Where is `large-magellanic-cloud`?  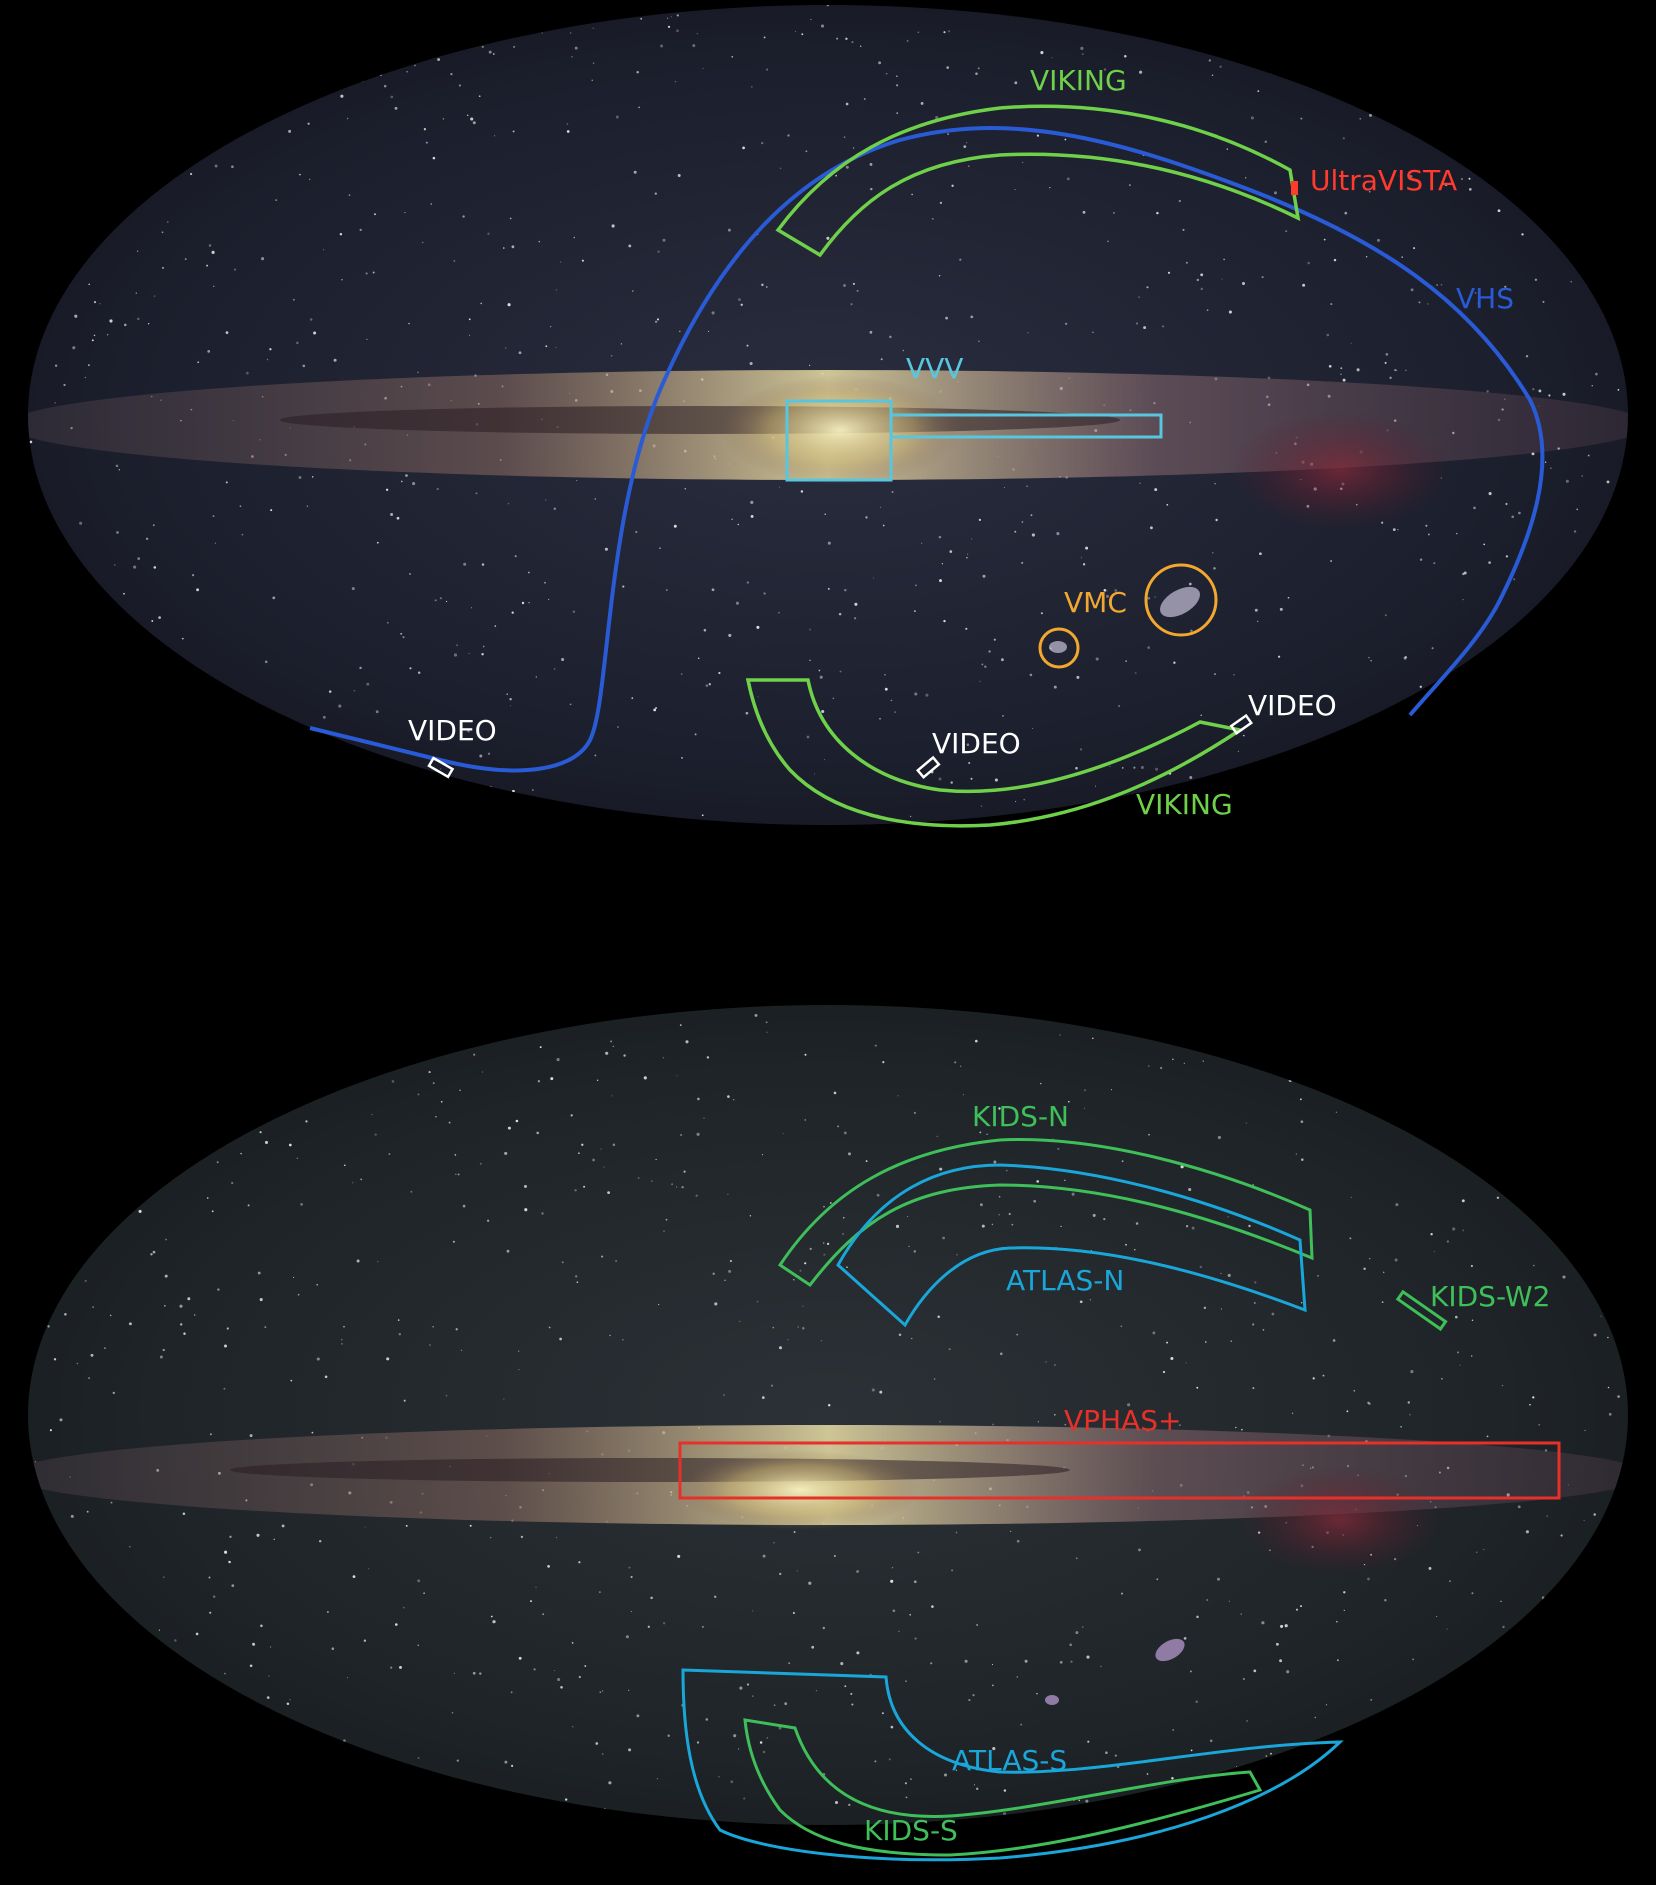
large-magellanic-cloud is located at coordinates (1180, 602).